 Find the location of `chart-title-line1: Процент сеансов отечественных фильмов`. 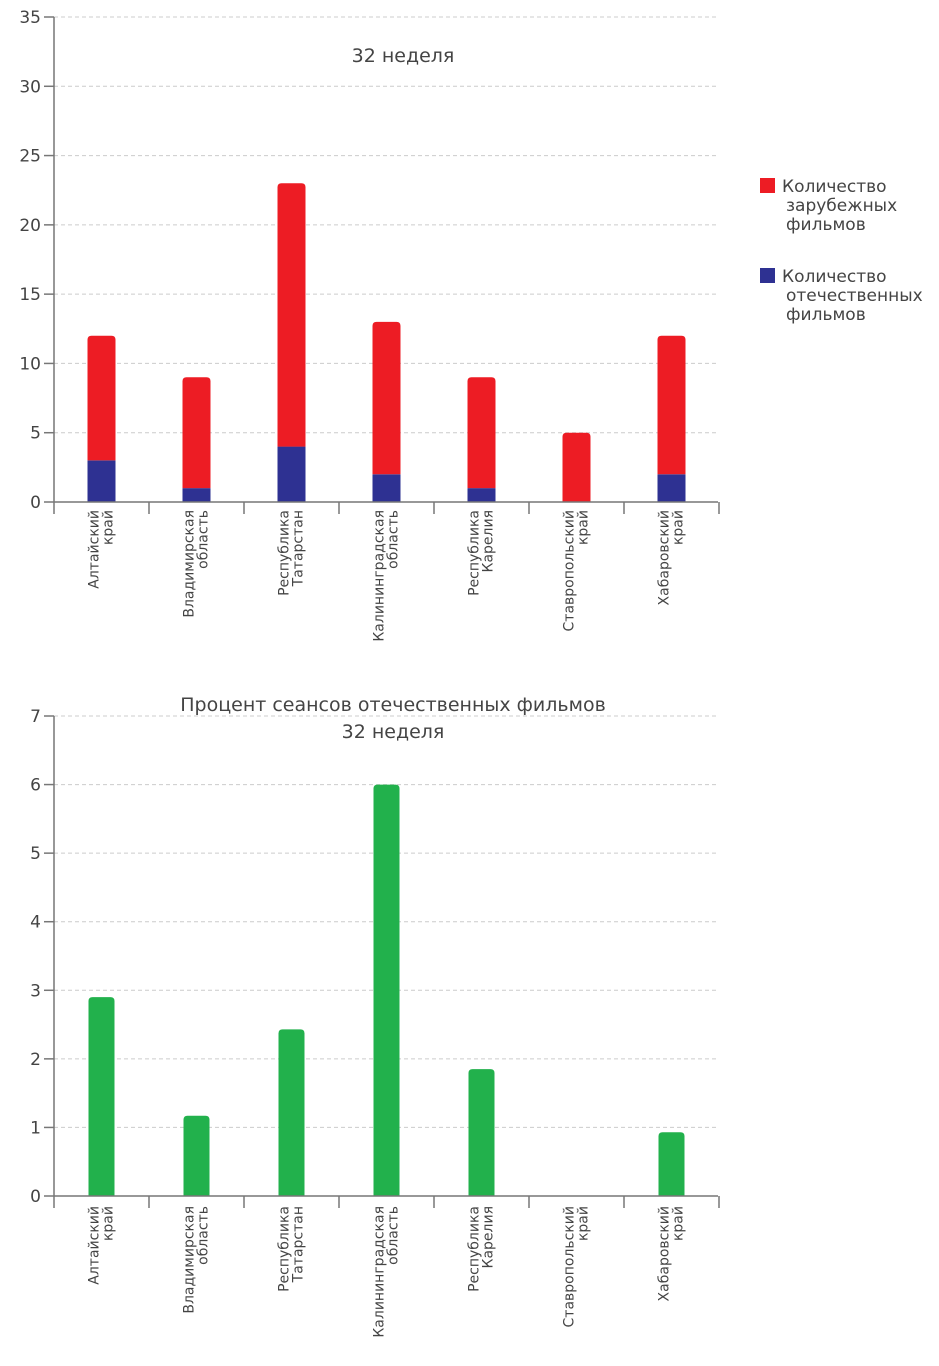

chart-title-line1: Процент сеансов отечественных фильмов is located at coordinates (393, 705).